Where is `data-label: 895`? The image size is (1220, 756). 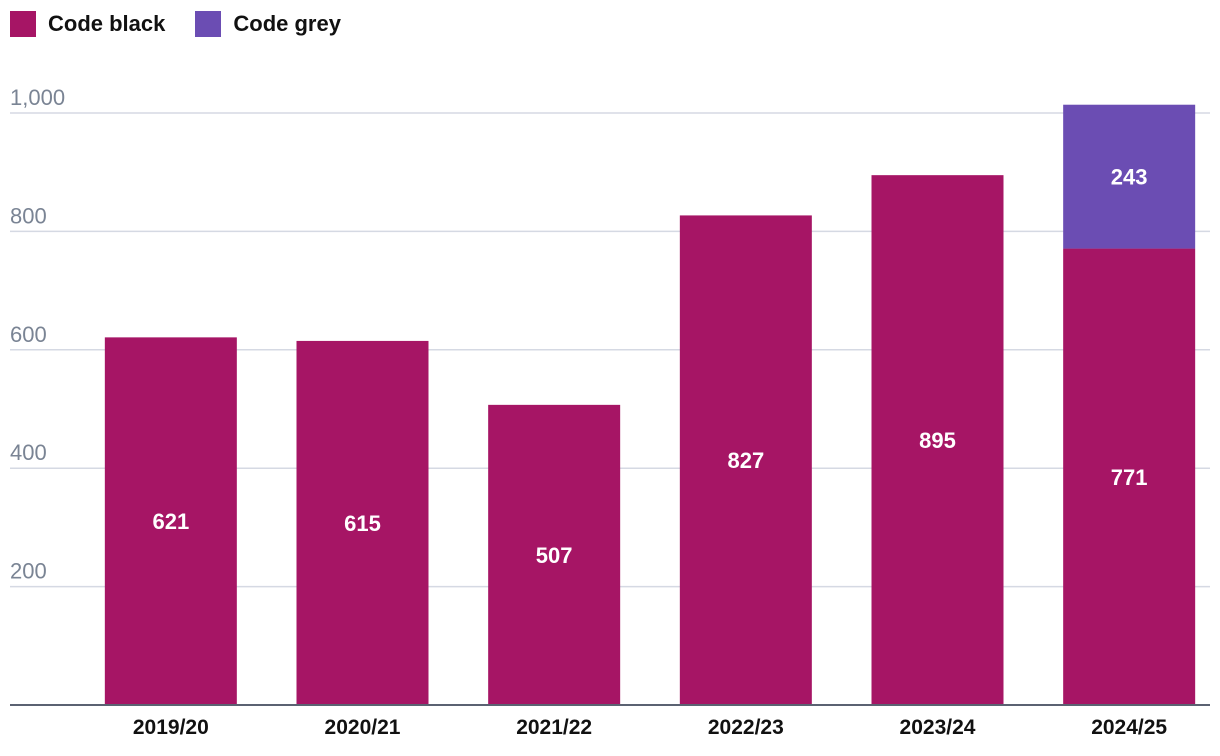 data-label: 895 is located at coordinates (937, 440).